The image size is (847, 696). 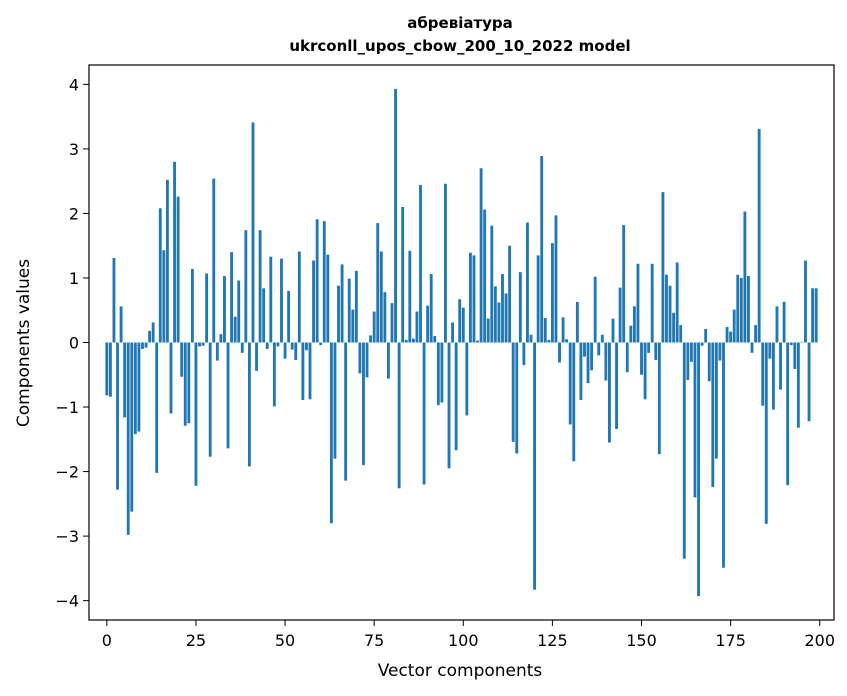 What do you see at coordinates (74, 278) in the screenshot?
I see `y-tick-label: 1` at bounding box center [74, 278].